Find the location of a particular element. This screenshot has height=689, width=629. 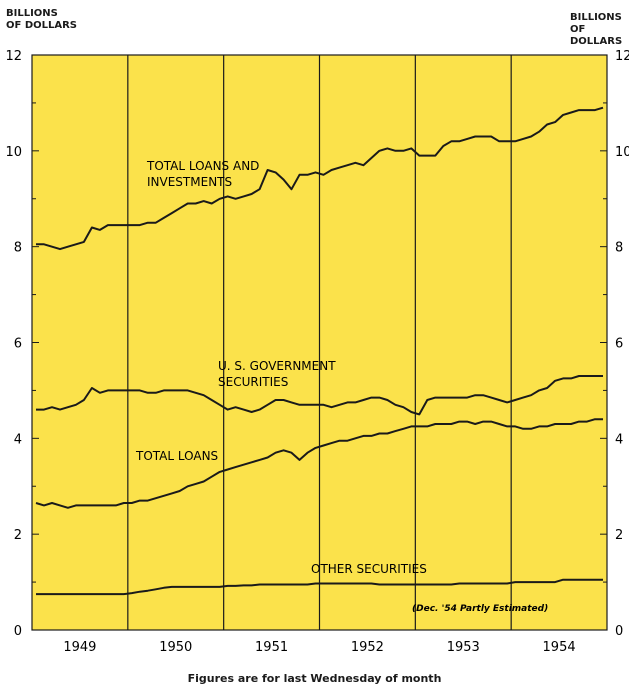

series-label-line: INVESTMENTS is located at coordinates (189, 182).